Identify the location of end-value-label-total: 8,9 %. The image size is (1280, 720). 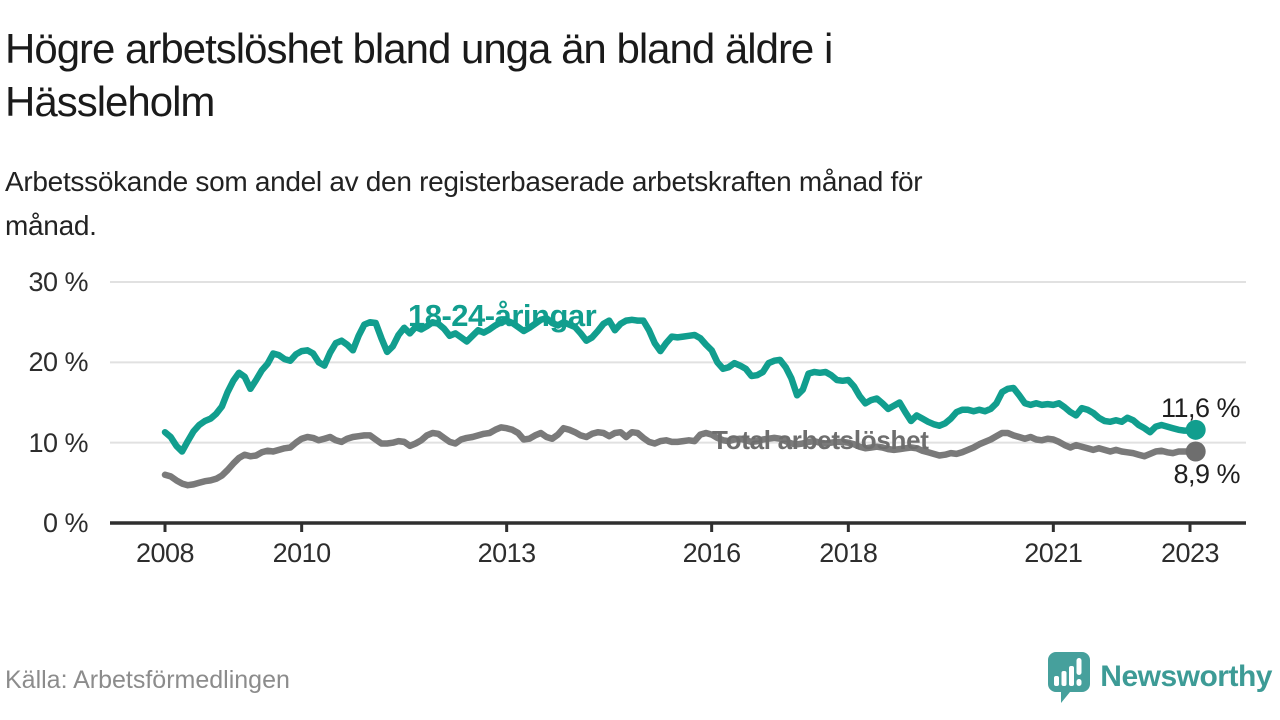
(1206, 474).